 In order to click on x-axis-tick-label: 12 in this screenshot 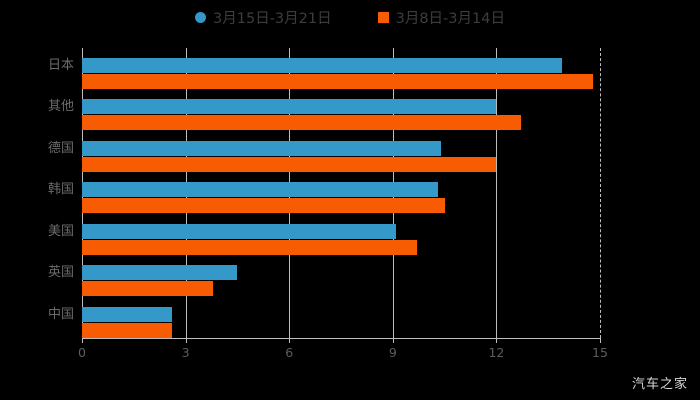, I will do `click(496, 352)`.